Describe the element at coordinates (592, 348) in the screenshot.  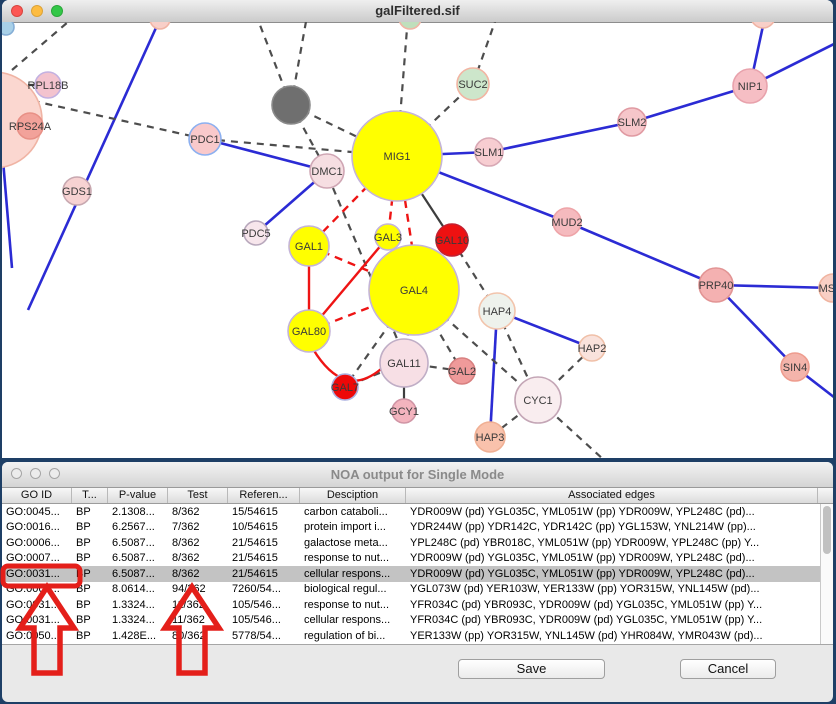
I see `node-HAP2` at that location.